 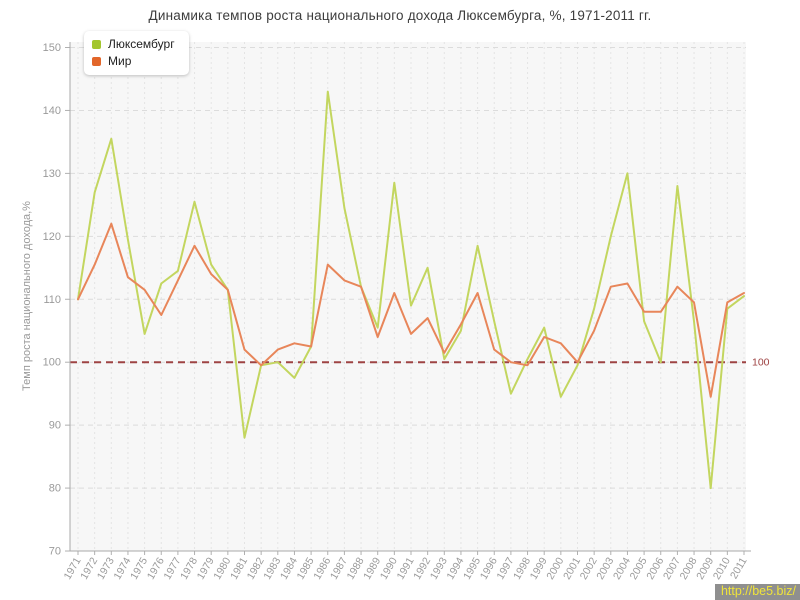 What do you see at coordinates (722, 568) in the screenshot?
I see `x-tick-label: 2010` at bounding box center [722, 568].